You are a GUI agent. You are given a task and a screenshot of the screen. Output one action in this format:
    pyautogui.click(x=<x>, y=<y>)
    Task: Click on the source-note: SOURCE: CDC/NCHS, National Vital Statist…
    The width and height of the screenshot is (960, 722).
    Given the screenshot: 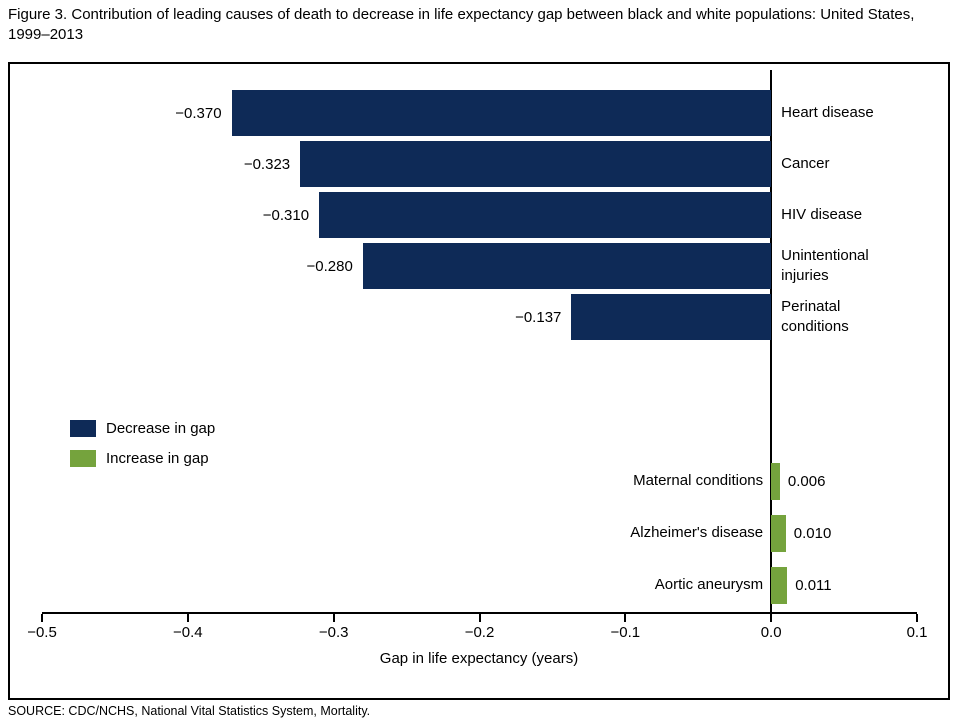 What is the action you would take?
    pyautogui.click(x=189, y=711)
    